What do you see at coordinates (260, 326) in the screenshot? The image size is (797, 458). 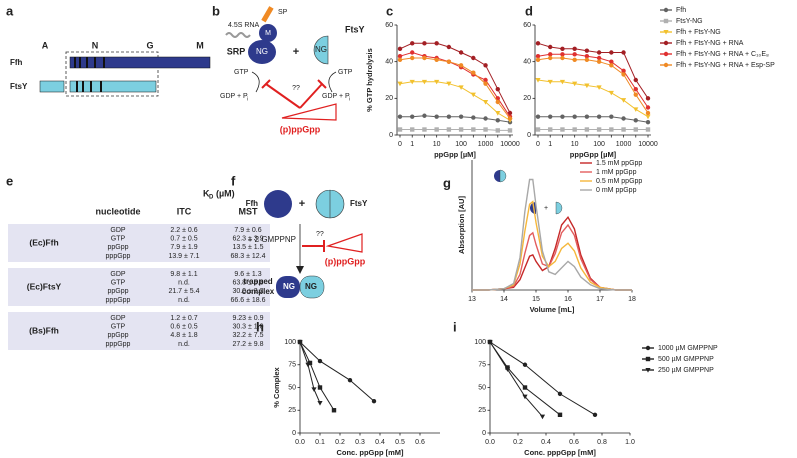 I see `panel-label: h` at bounding box center [260, 326].